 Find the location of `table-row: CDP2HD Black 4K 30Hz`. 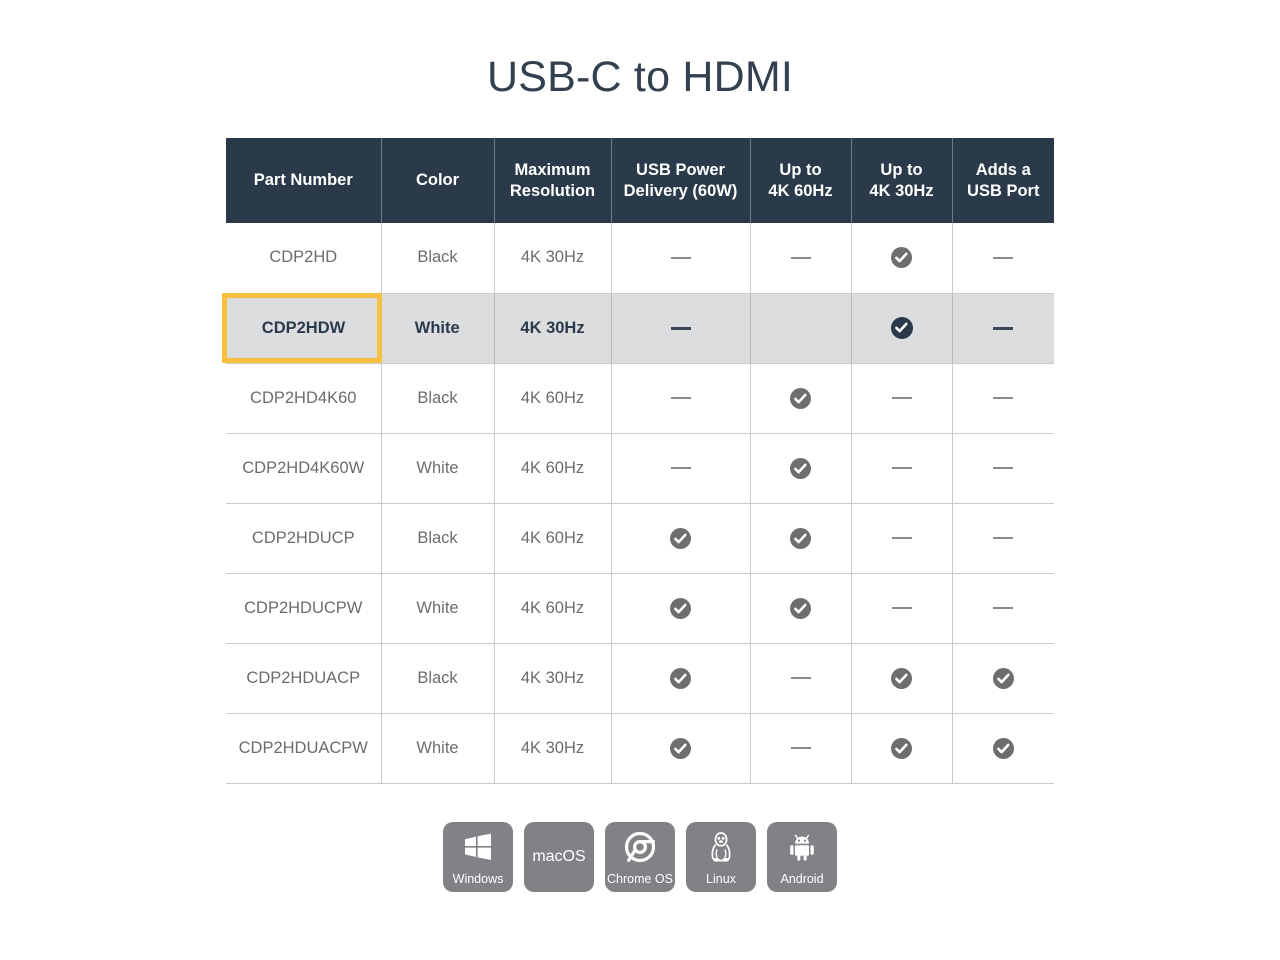

table-row: CDP2HD Black 4K 30Hz is located at coordinates (640, 258).